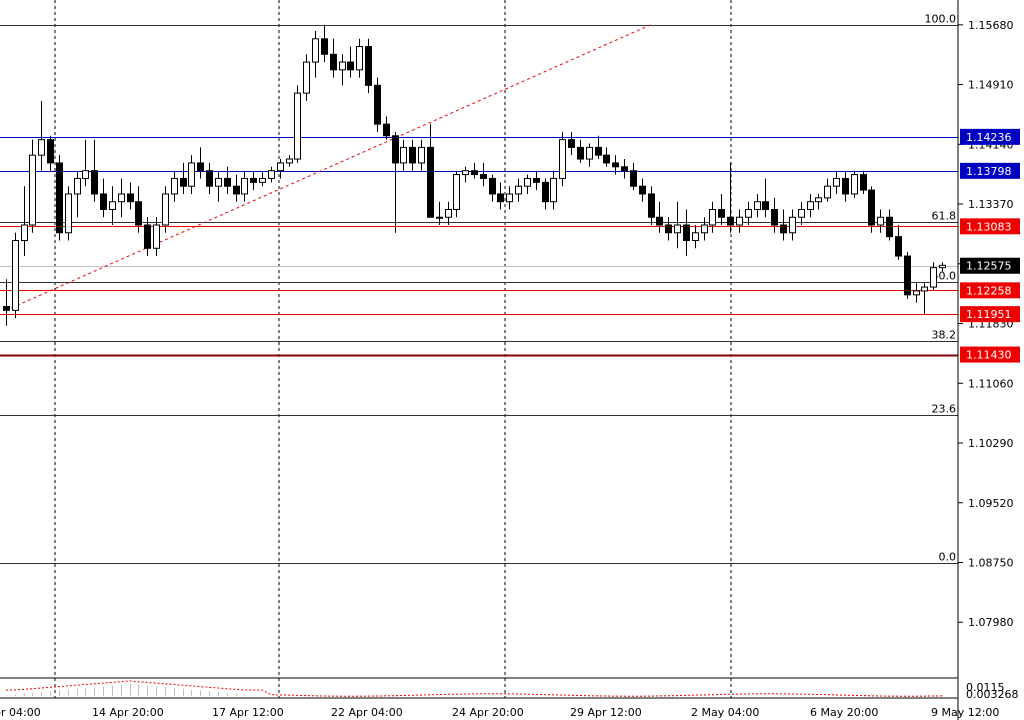 This screenshot has width=1024, height=720. I want to click on current-price-tag-label: 1.12575, so click(989, 266).